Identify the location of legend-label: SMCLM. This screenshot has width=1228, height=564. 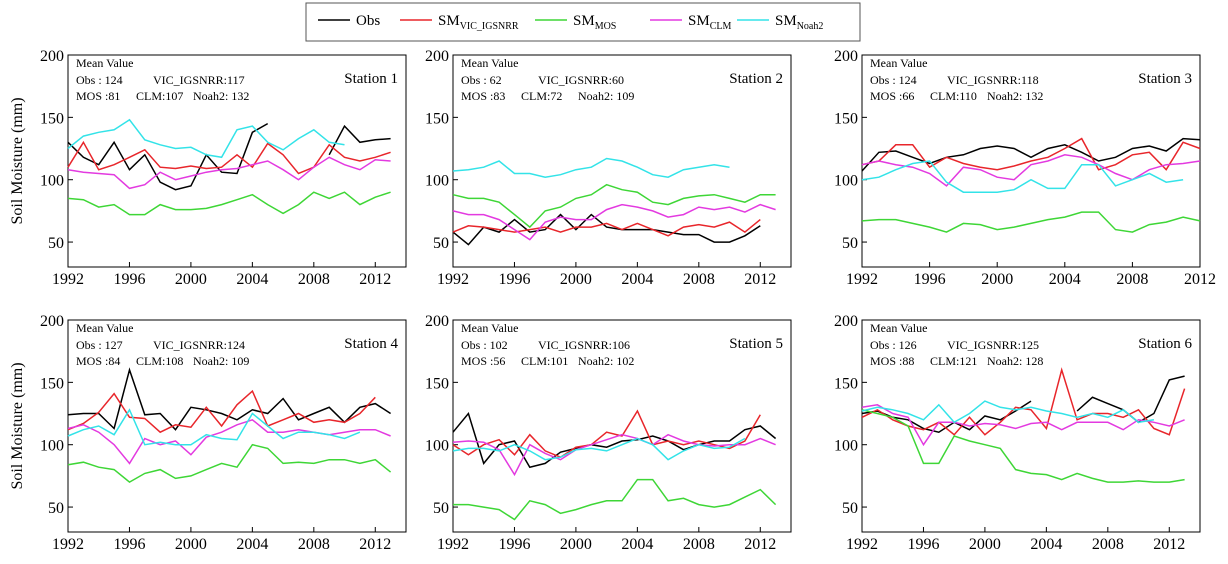
(709, 22).